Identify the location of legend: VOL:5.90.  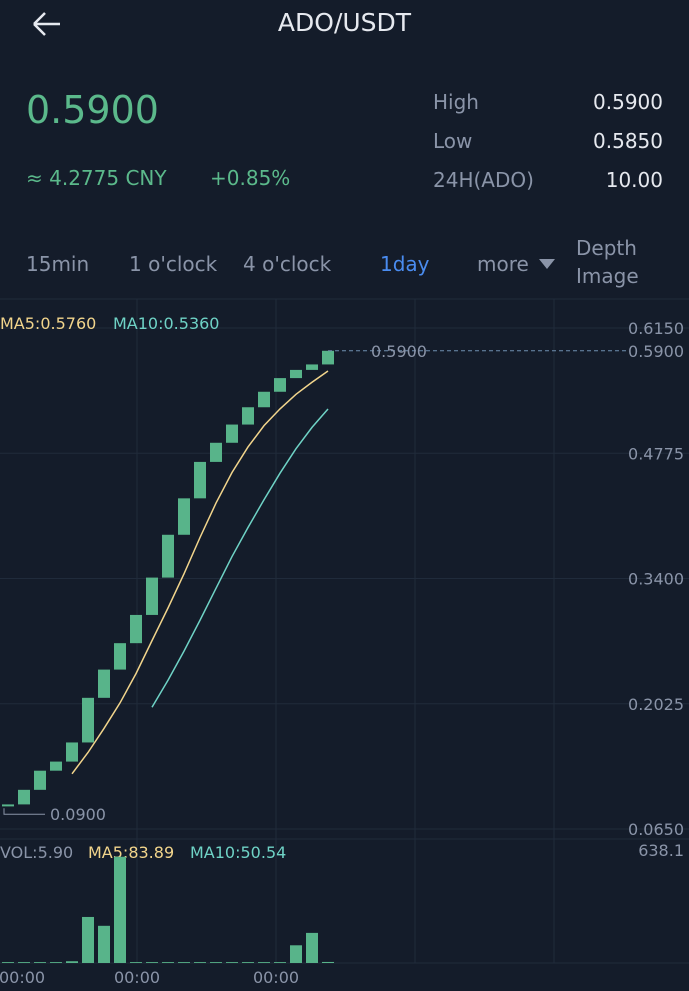
(36, 852).